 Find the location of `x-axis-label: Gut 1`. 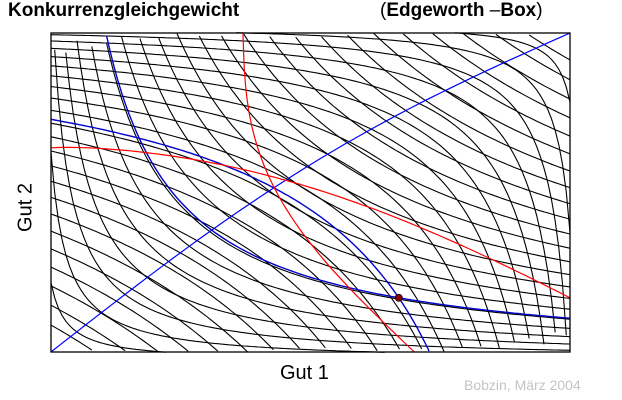

x-axis-label: Gut 1 is located at coordinates (304, 373).